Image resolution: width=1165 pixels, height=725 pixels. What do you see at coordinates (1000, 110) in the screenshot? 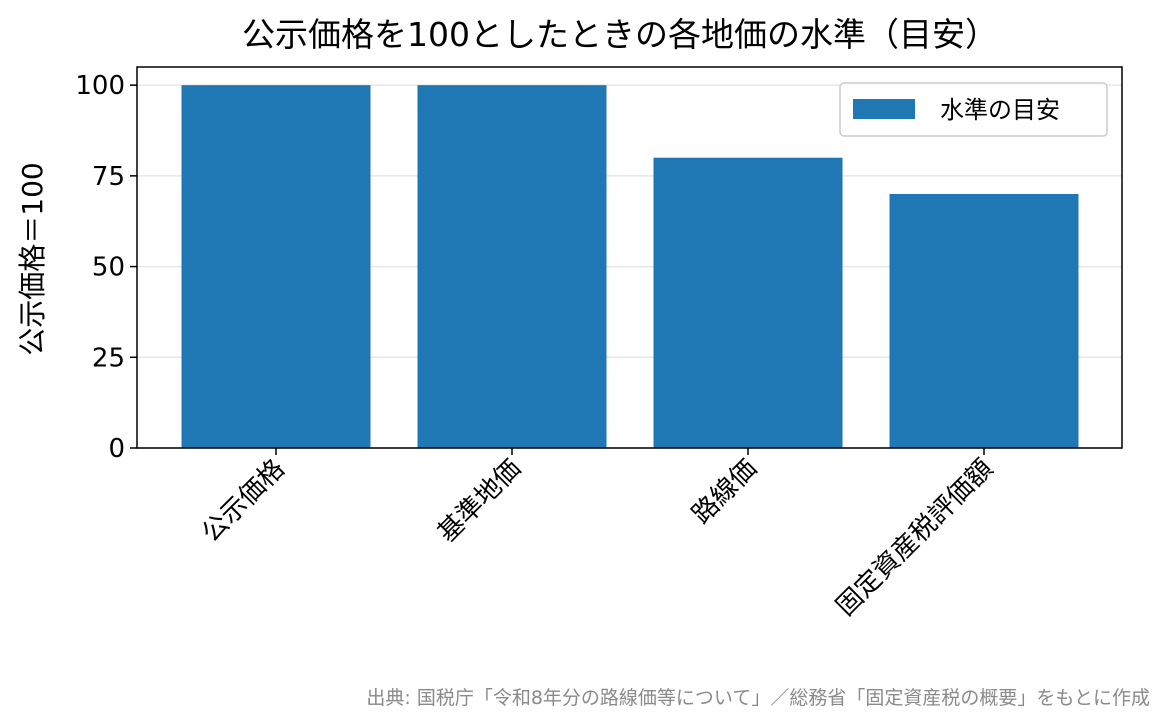
I see `legend-label: 水準の目安` at bounding box center [1000, 110].